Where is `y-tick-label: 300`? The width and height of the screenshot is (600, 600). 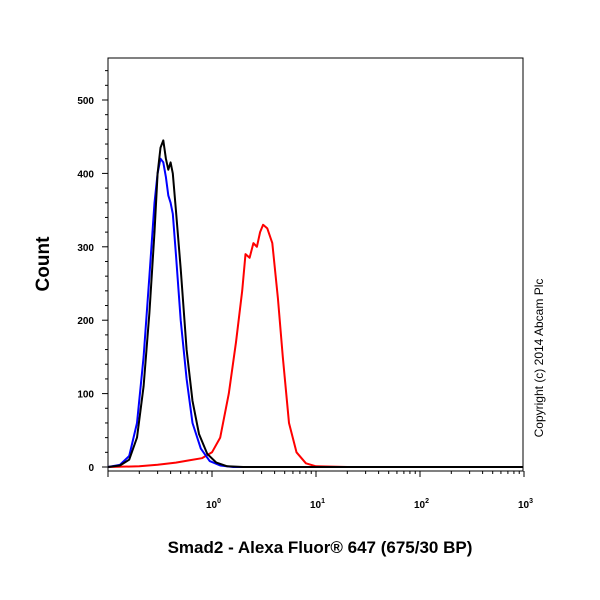
y-tick-label: 300 is located at coordinates (85, 248).